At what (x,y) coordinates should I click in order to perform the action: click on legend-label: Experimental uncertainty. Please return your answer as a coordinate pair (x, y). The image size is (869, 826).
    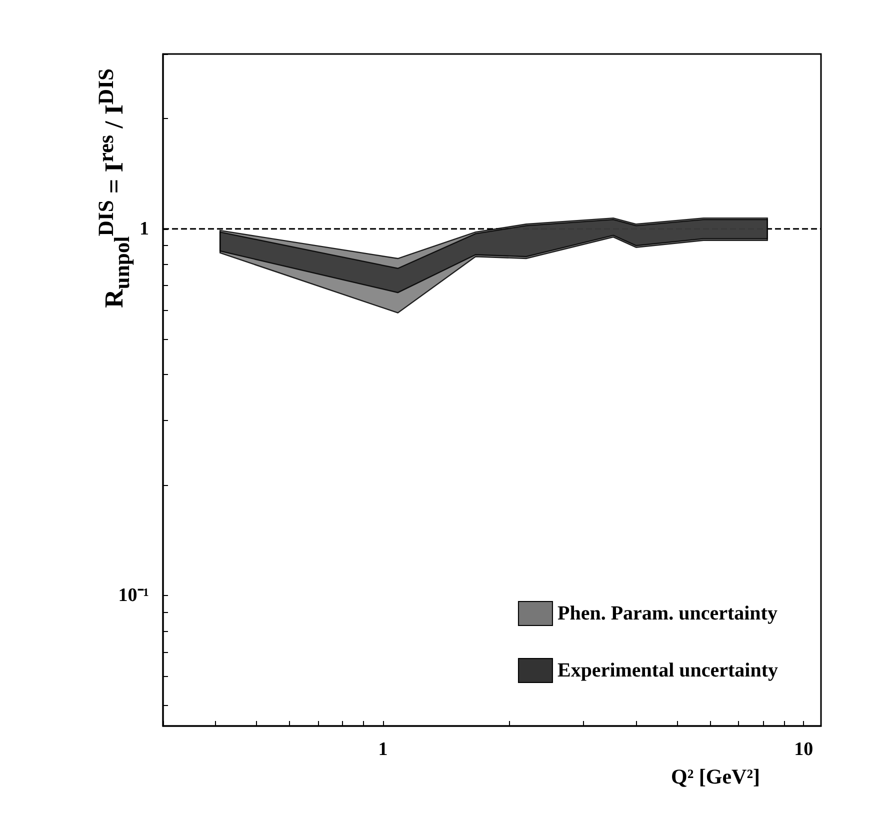
    Looking at the image, I should click on (667, 671).